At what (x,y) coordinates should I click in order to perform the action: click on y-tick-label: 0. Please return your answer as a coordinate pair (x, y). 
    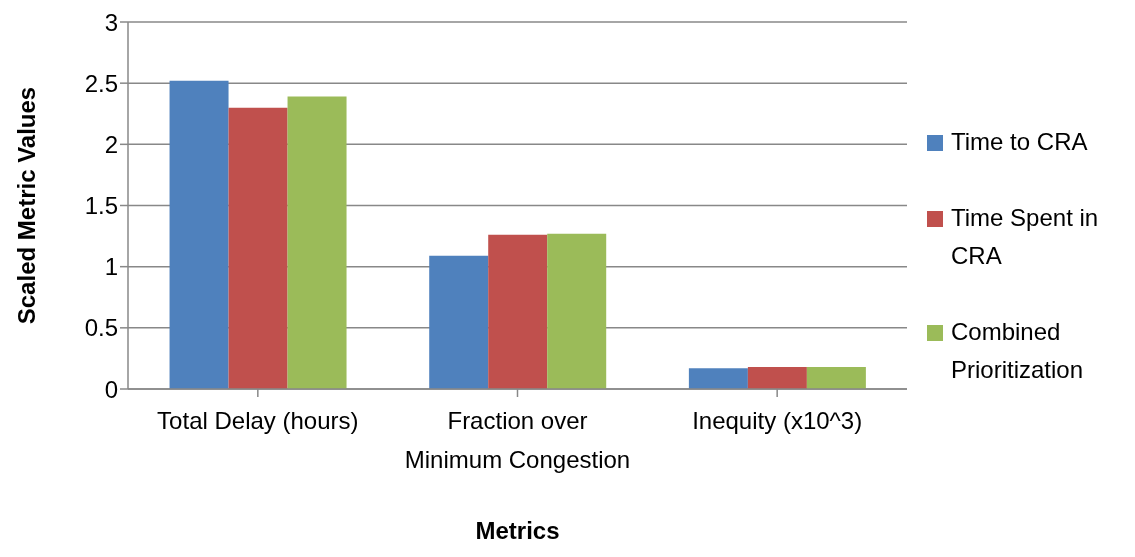
    Looking at the image, I should click on (111, 389).